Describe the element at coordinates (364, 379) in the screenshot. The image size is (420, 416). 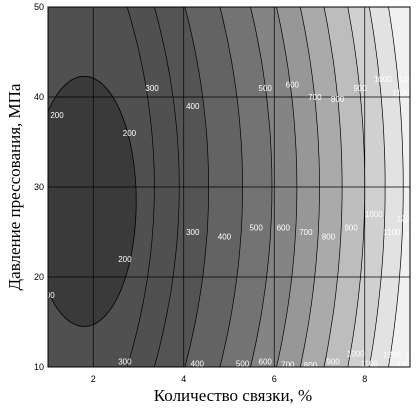
I see `x-tick-label: 8` at that location.